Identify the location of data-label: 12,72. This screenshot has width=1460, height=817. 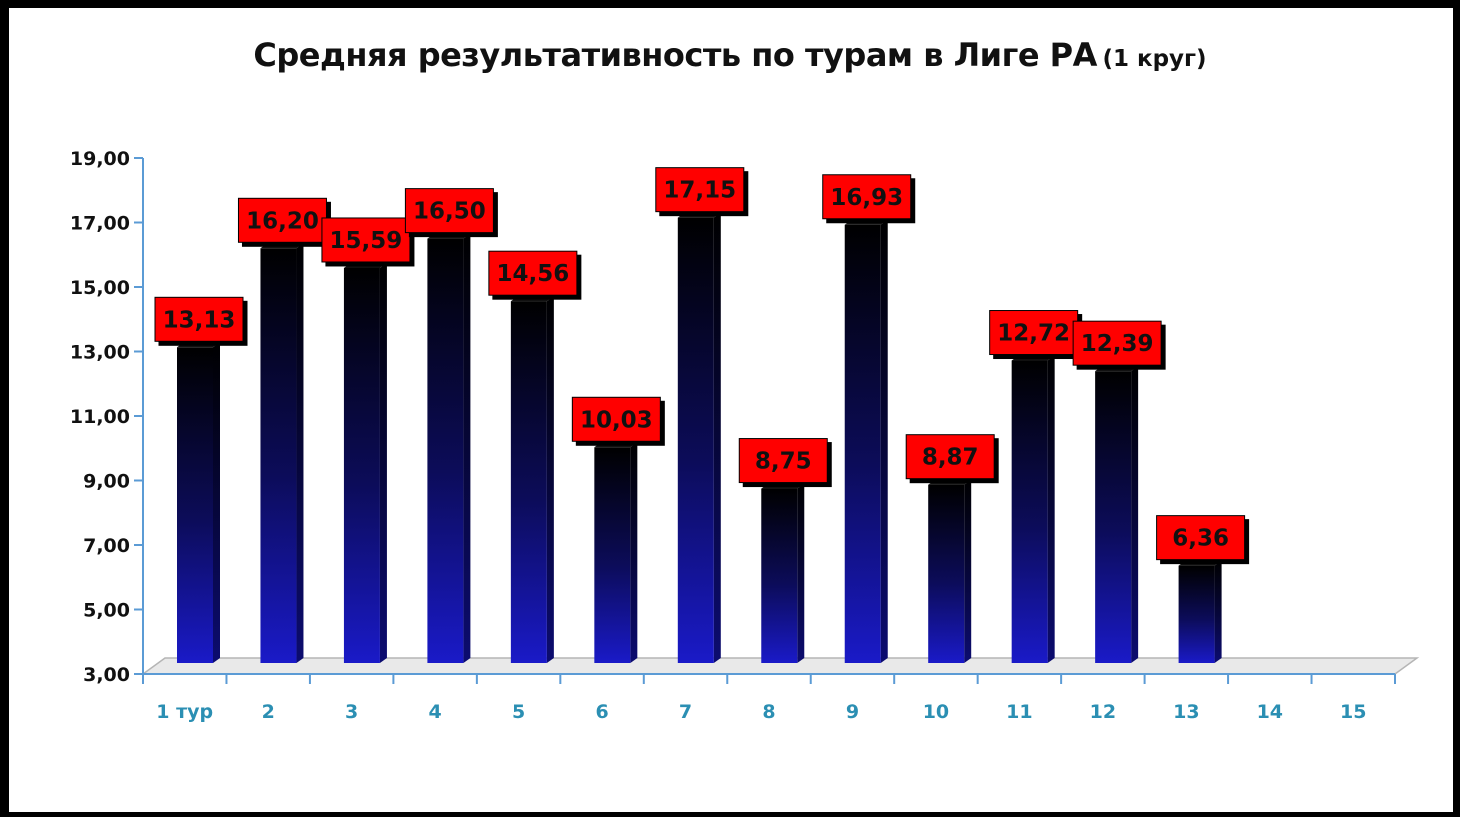
(1034, 333).